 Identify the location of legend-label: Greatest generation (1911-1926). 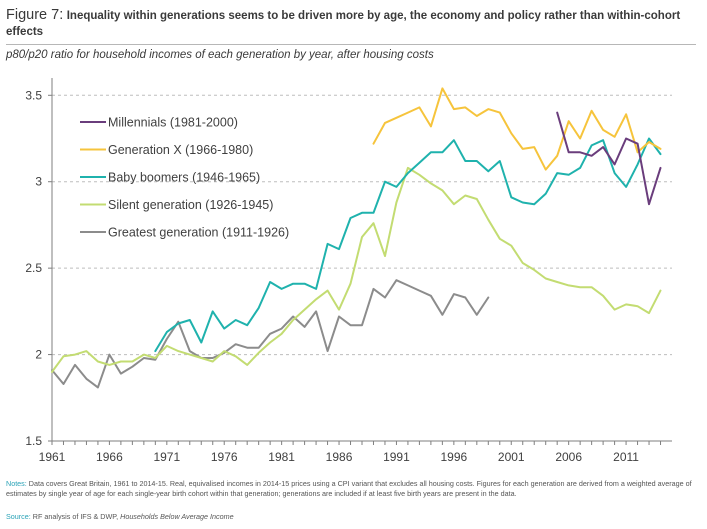
(198, 233).